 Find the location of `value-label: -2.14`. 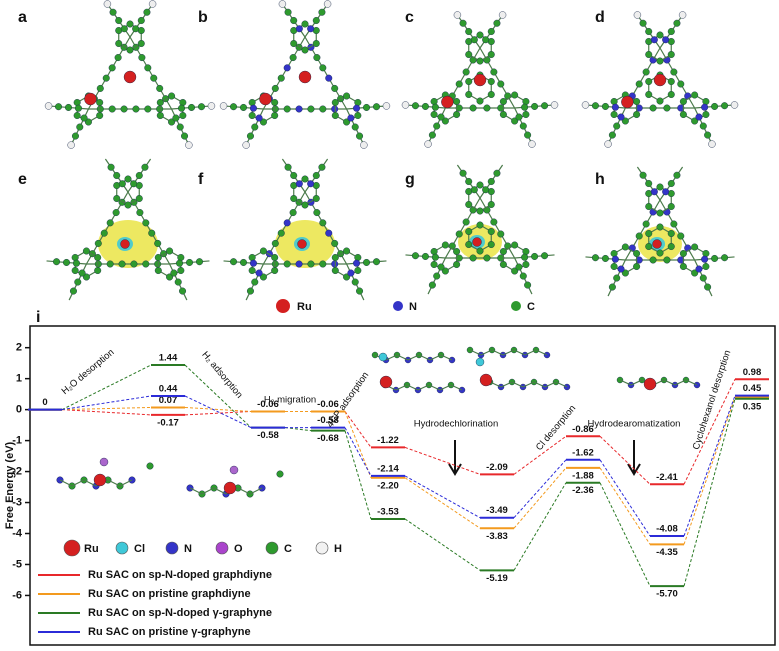

value-label: -2.14 is located at coordinates (388, 468).